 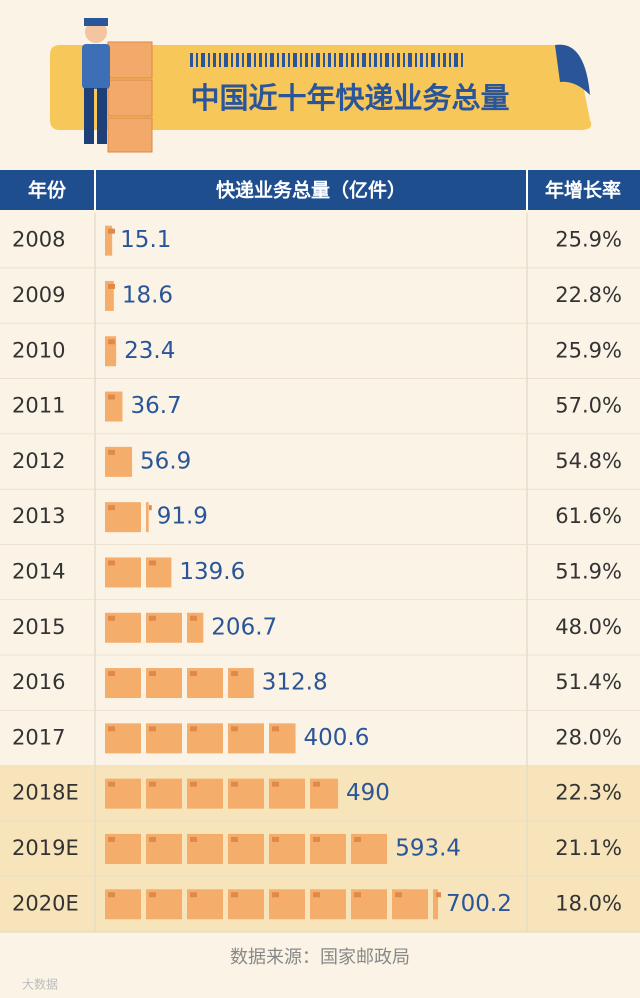 What do you see at coordinates (588, 516) in the screenshot?
I see `growth-cell: 61.6%` at bounding box center [588, 516].